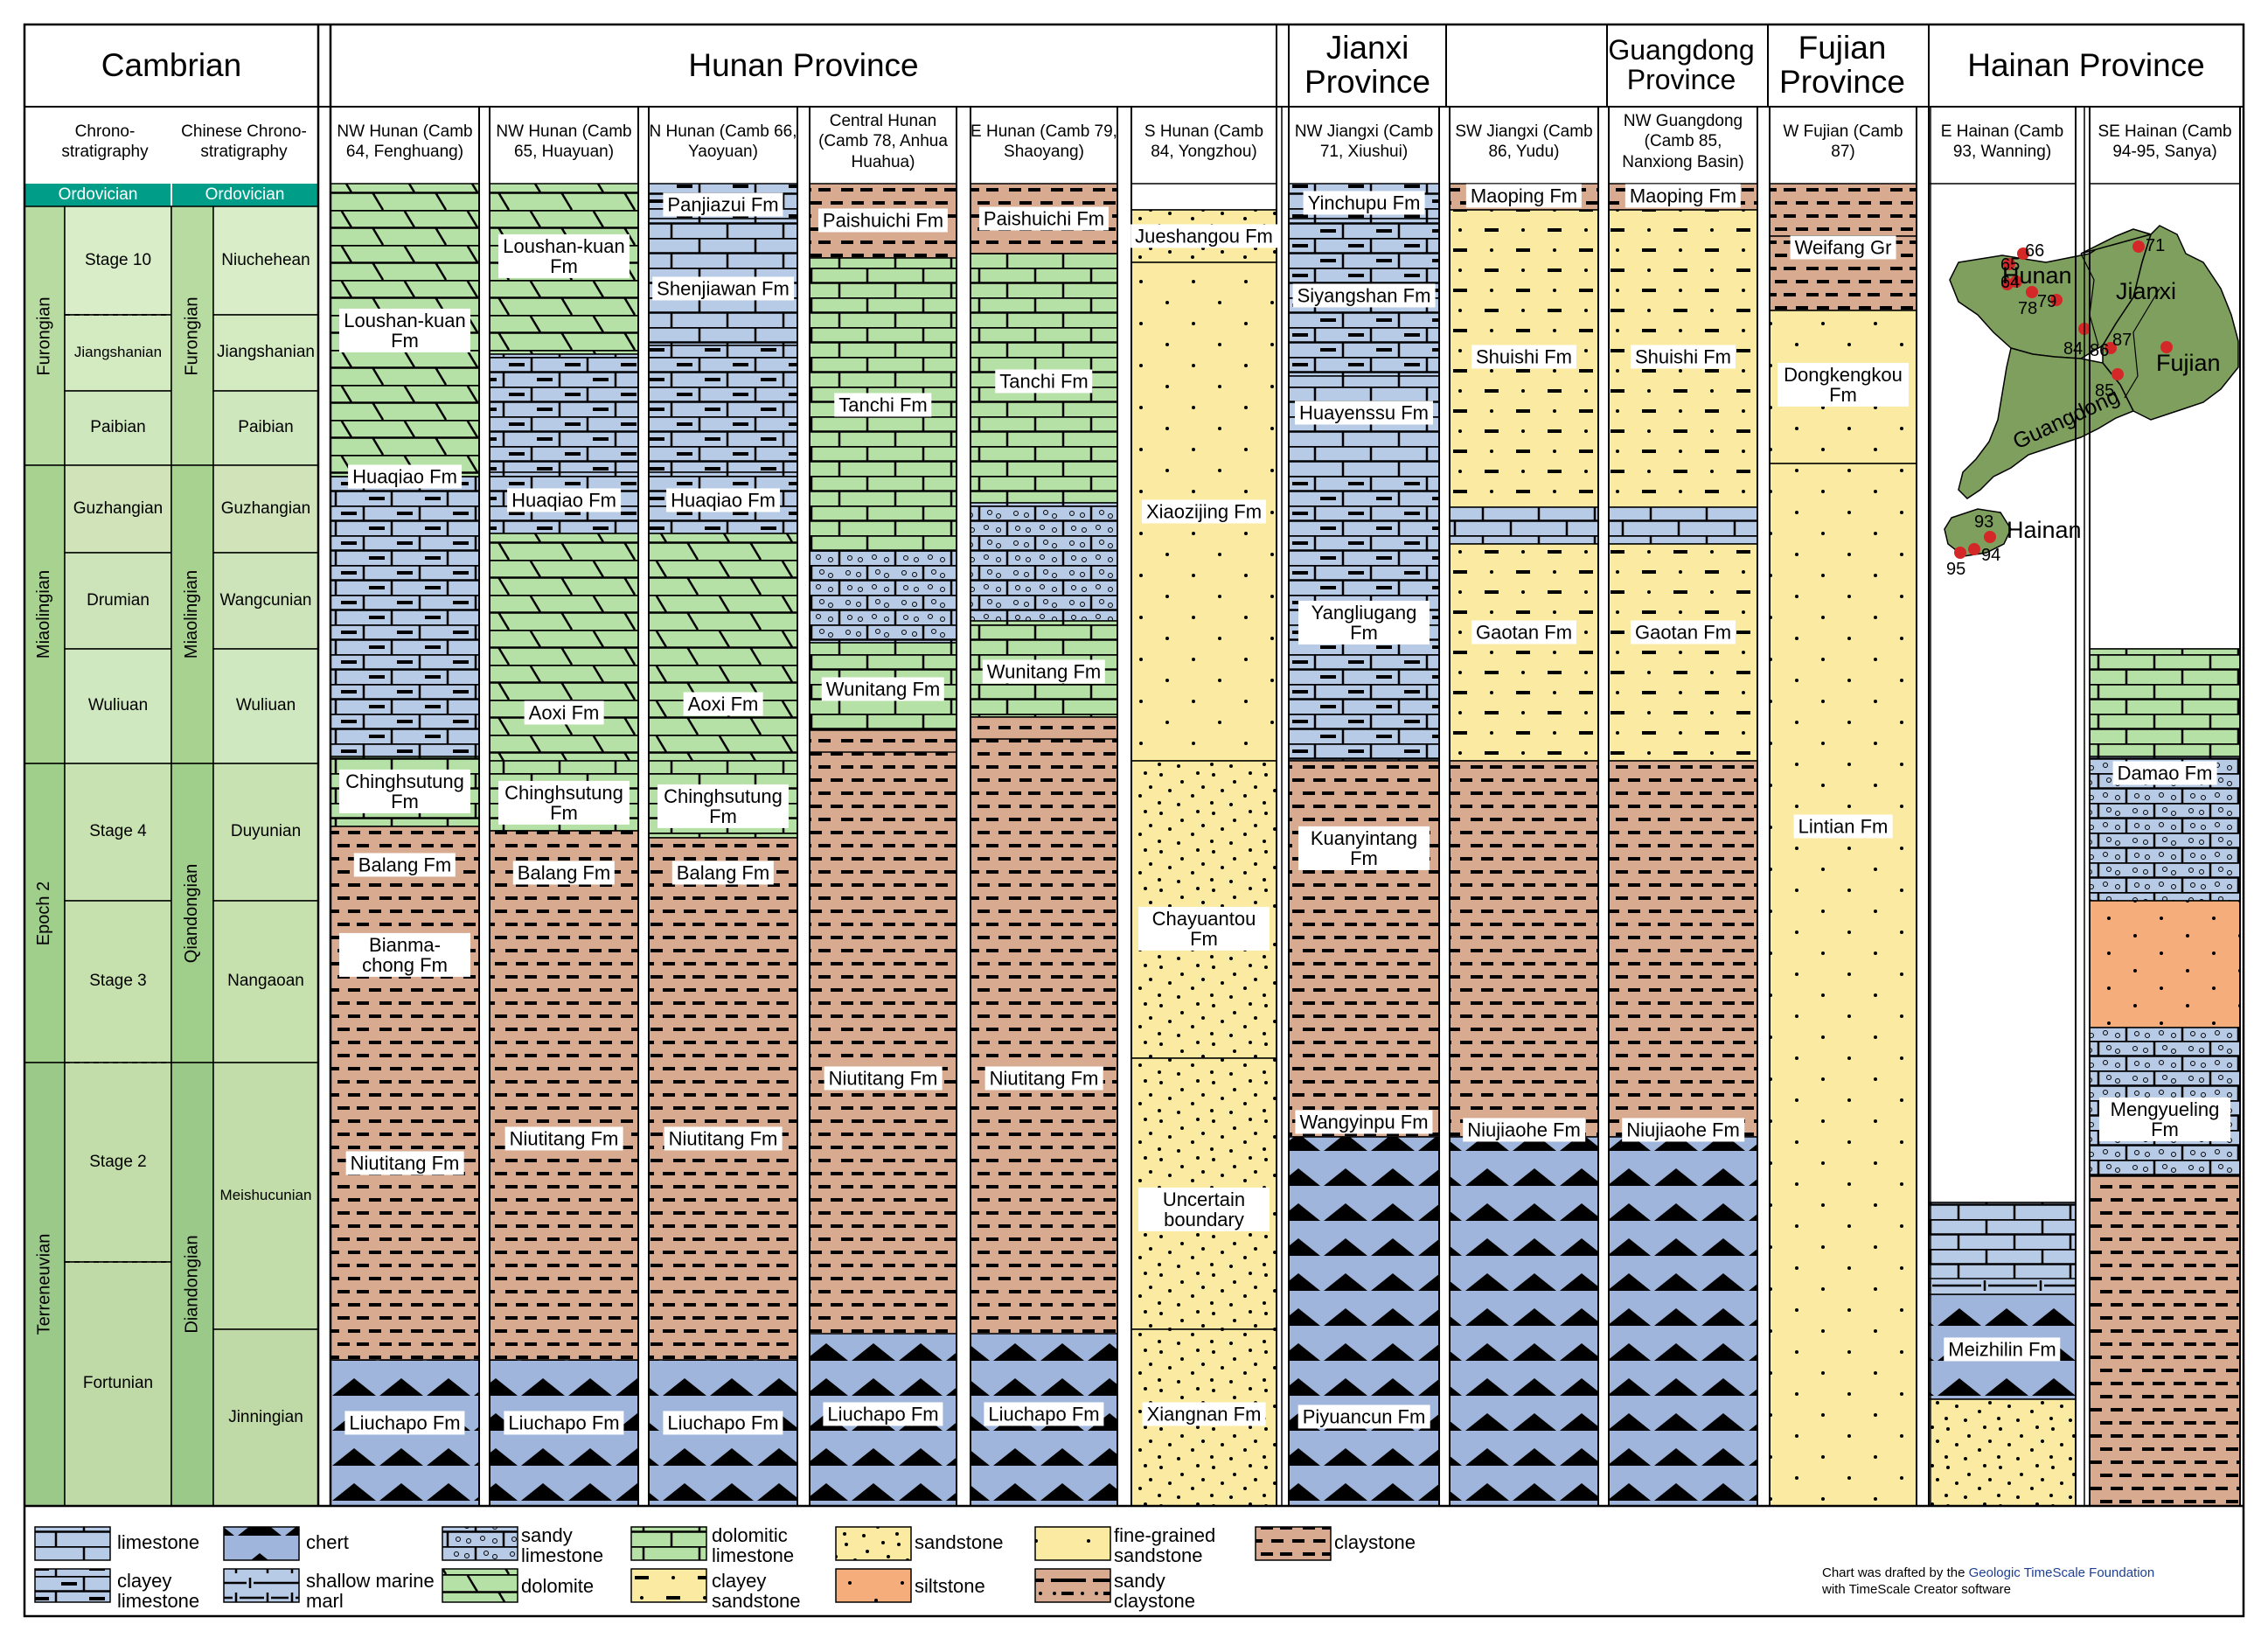 The height and width of the screenshot is (1645, 2268). What do you see at coordinates (2188, 363) in the screenshot?
I see `map-province-label: Fujian` at bounding box center [2188, 363].